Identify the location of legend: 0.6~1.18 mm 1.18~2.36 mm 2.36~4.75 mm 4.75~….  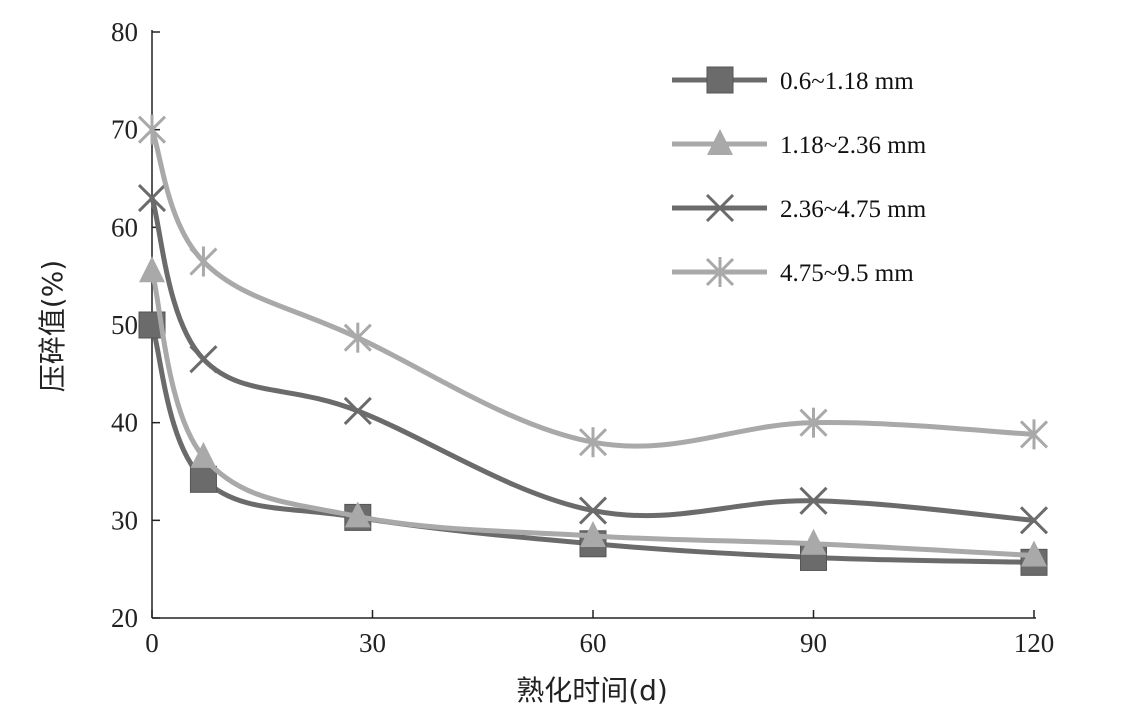
(799, 176).